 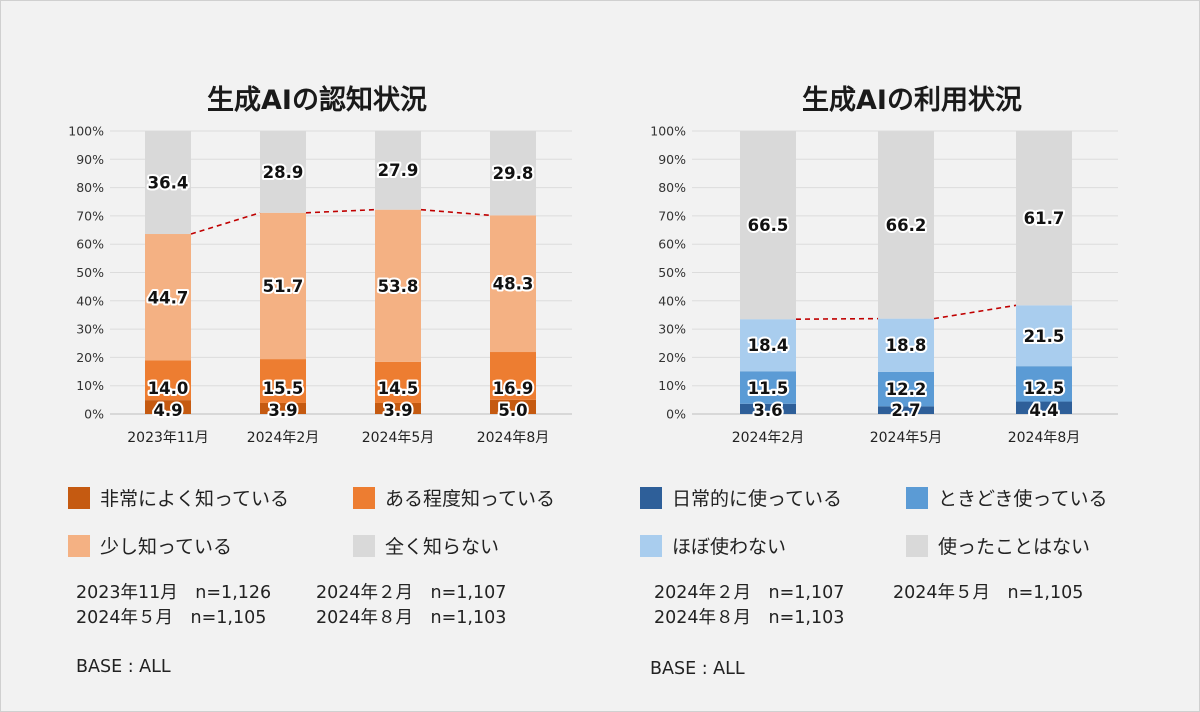 What do you see at coordinates (168, 388) in the screenshot?
I see `data-label: 14.0` at bounding box center [168, 388].